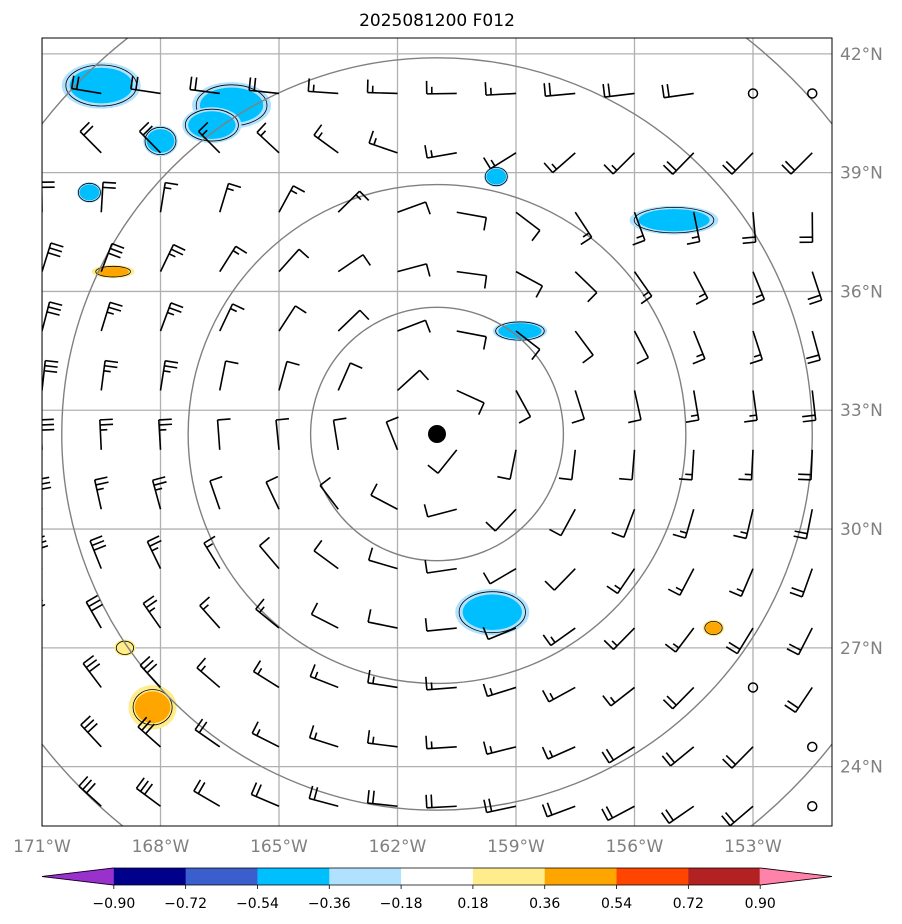  I want to click on colorbar-segment, so click(221, 876).